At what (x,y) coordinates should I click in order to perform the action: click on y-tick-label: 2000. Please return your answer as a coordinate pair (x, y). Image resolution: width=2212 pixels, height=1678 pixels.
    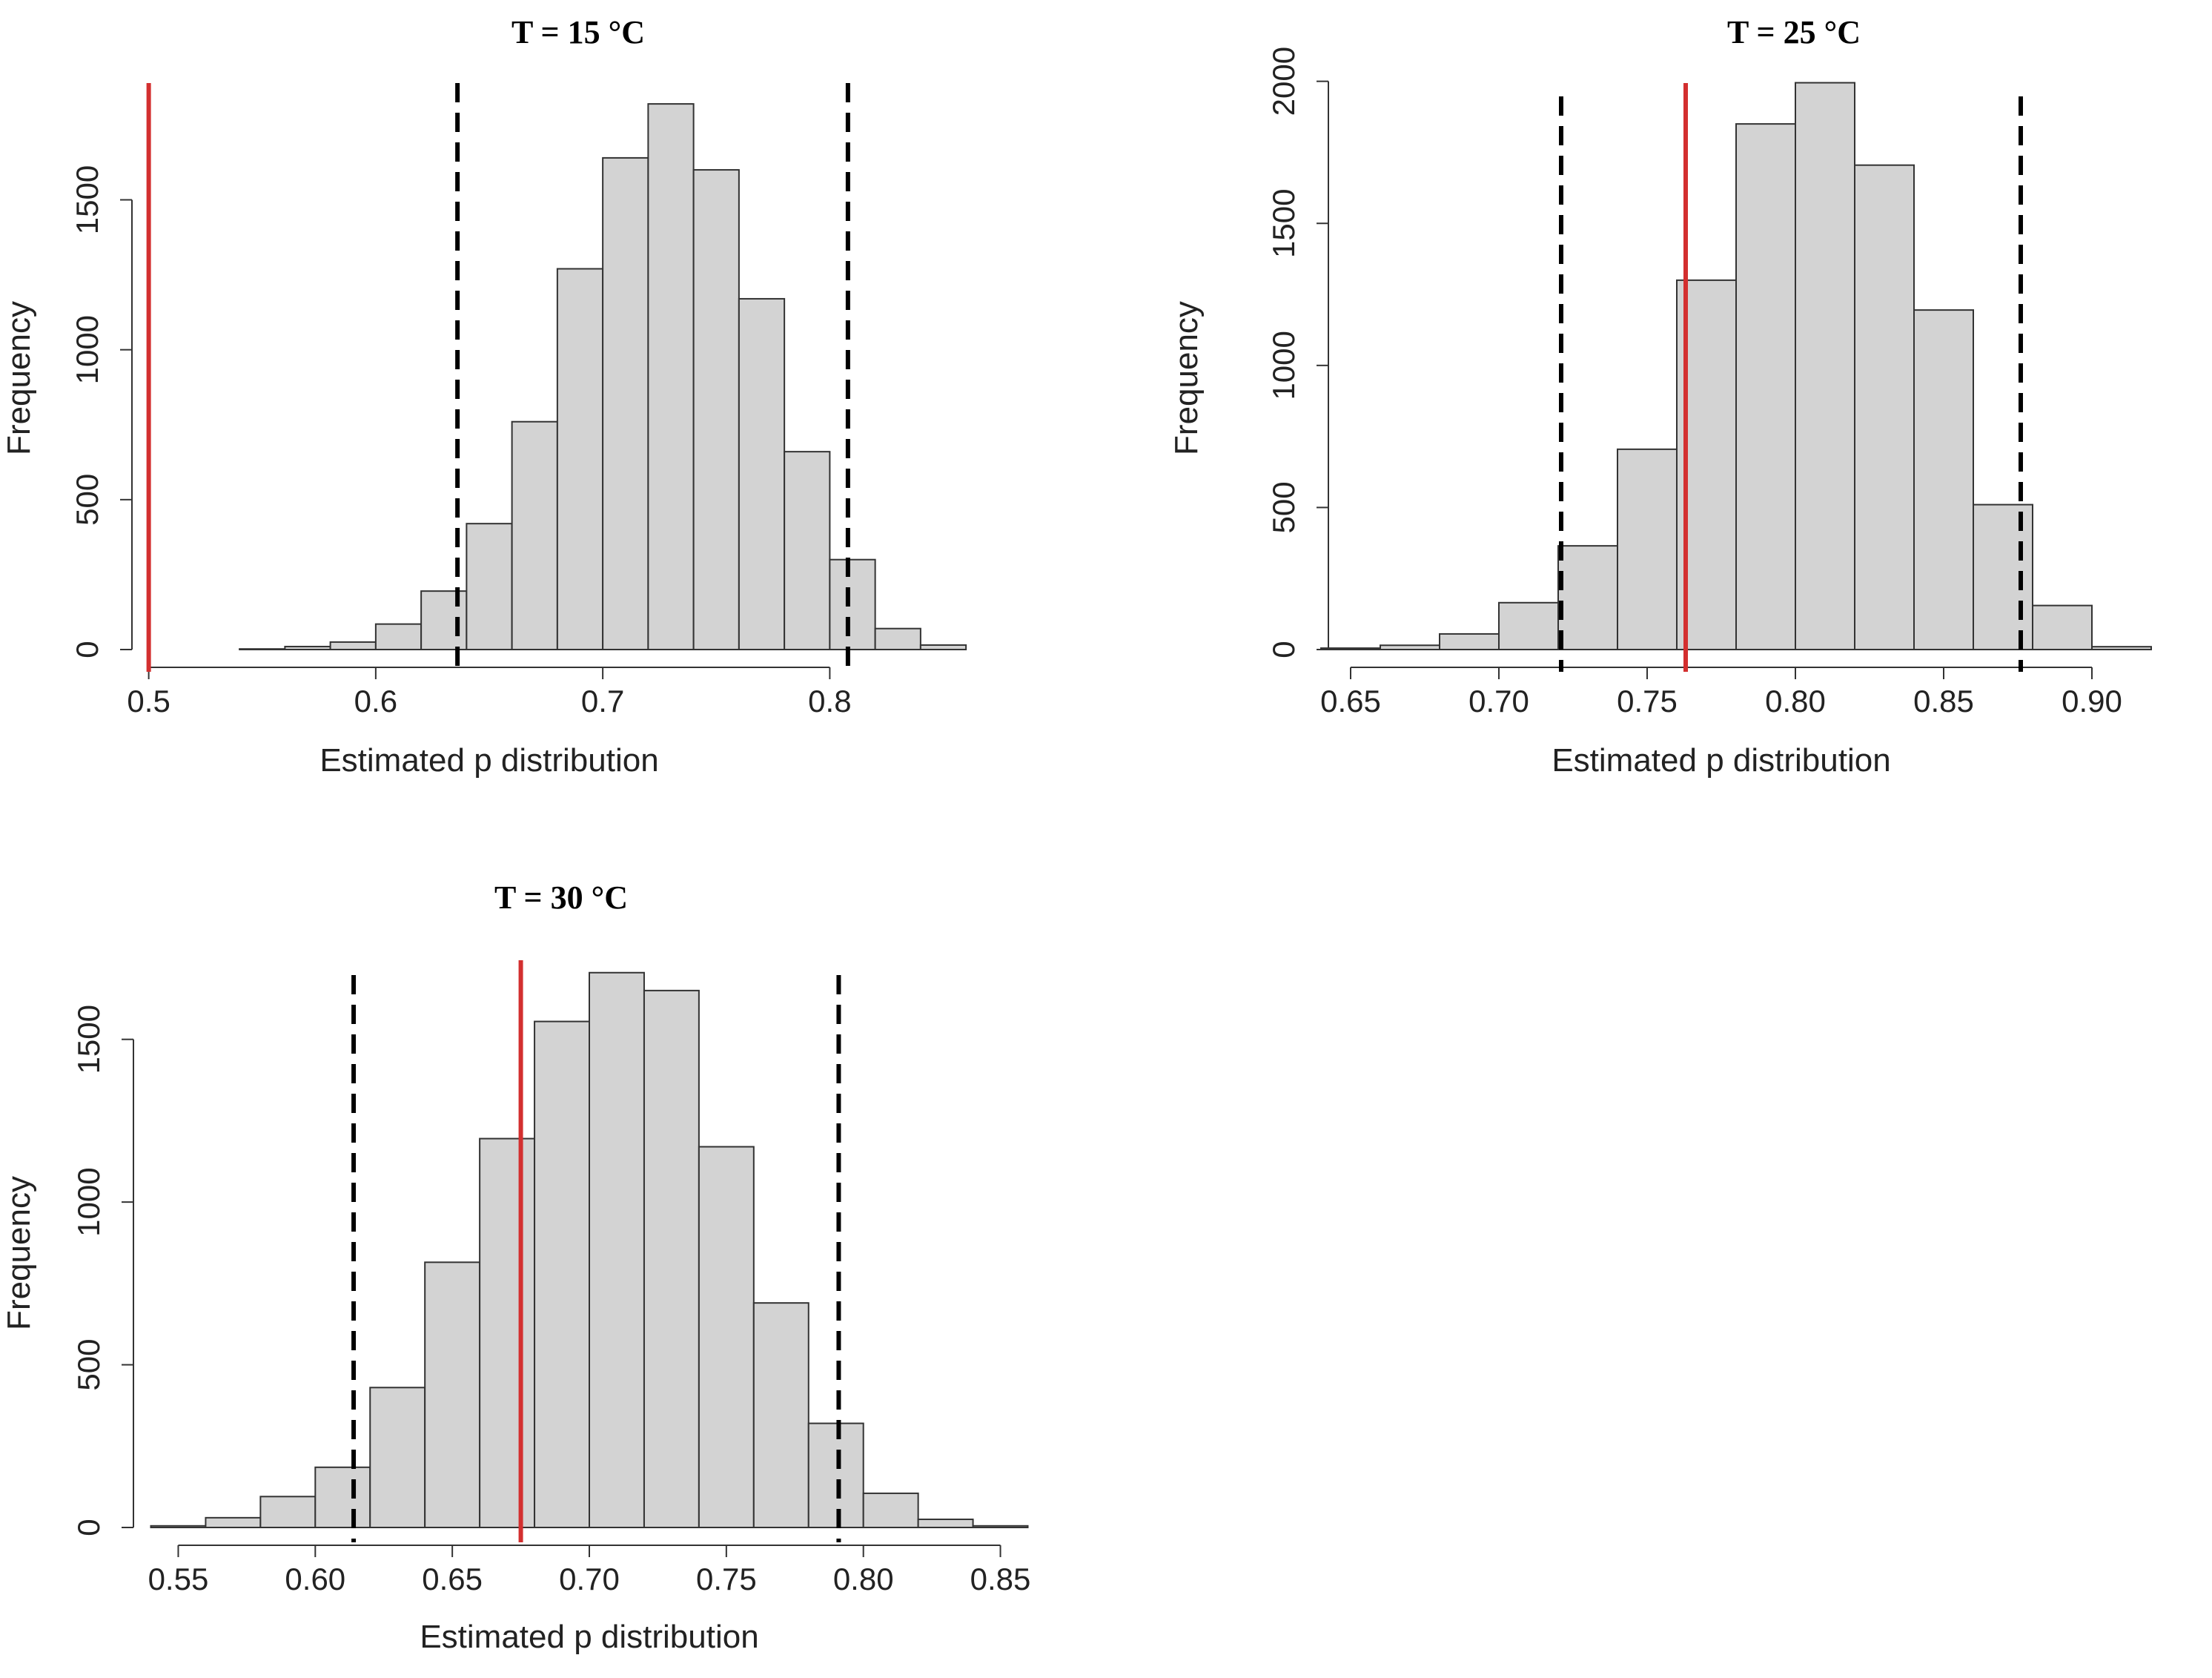
    Looking at the image, I should click on (1284, 81).